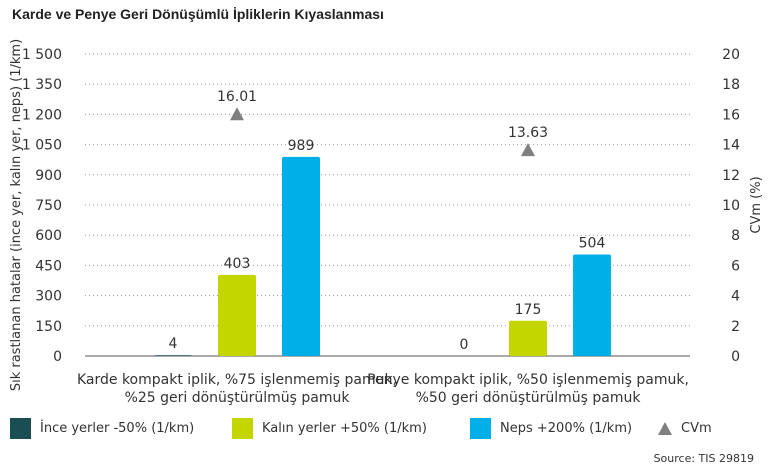 This screenshot has width=768, height=472. What do you see at coordinates (528, 310) in the screenshot?
I see `bar-data-label: 175` at bounding box center [528, 310].